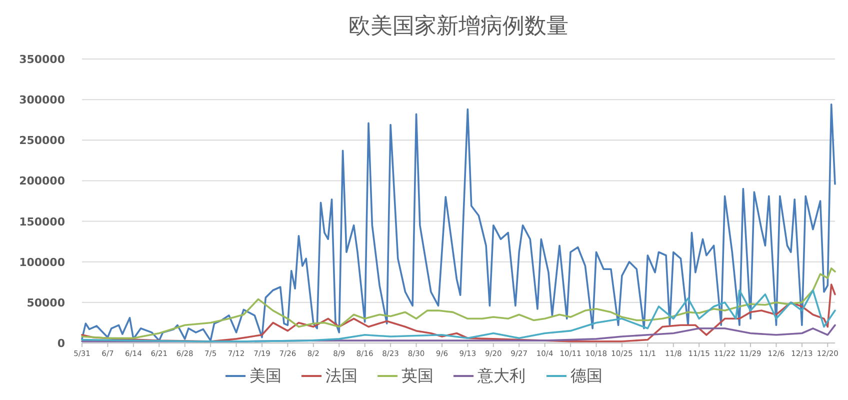 The width and height of the screenshot is (848, 400). I want to click on legend-label: 法国, so click(342, 376).